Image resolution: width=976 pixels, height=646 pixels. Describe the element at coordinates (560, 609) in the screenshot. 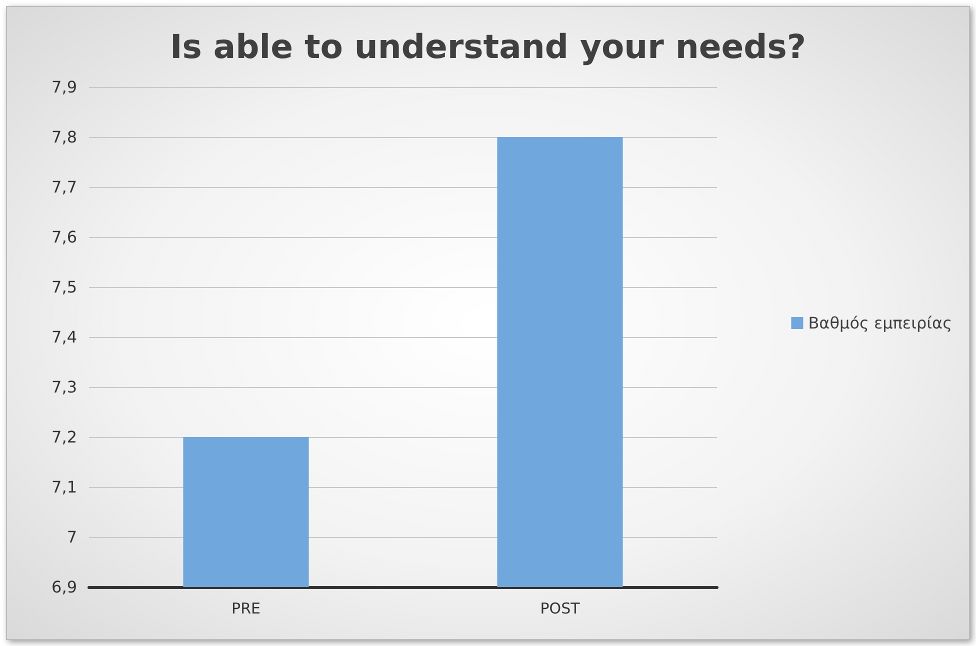

I see `x-tick-label: POST` at that location.